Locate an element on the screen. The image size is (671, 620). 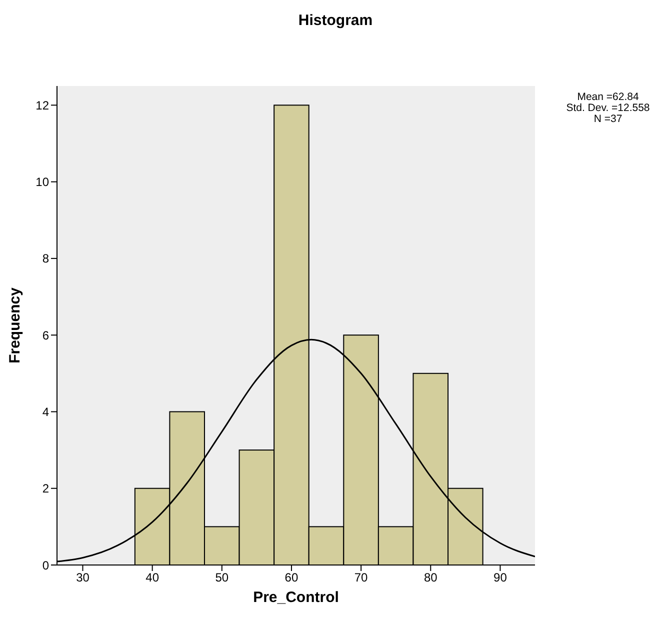
y-axis-title: Frequency is located at coordinates (15, 325).